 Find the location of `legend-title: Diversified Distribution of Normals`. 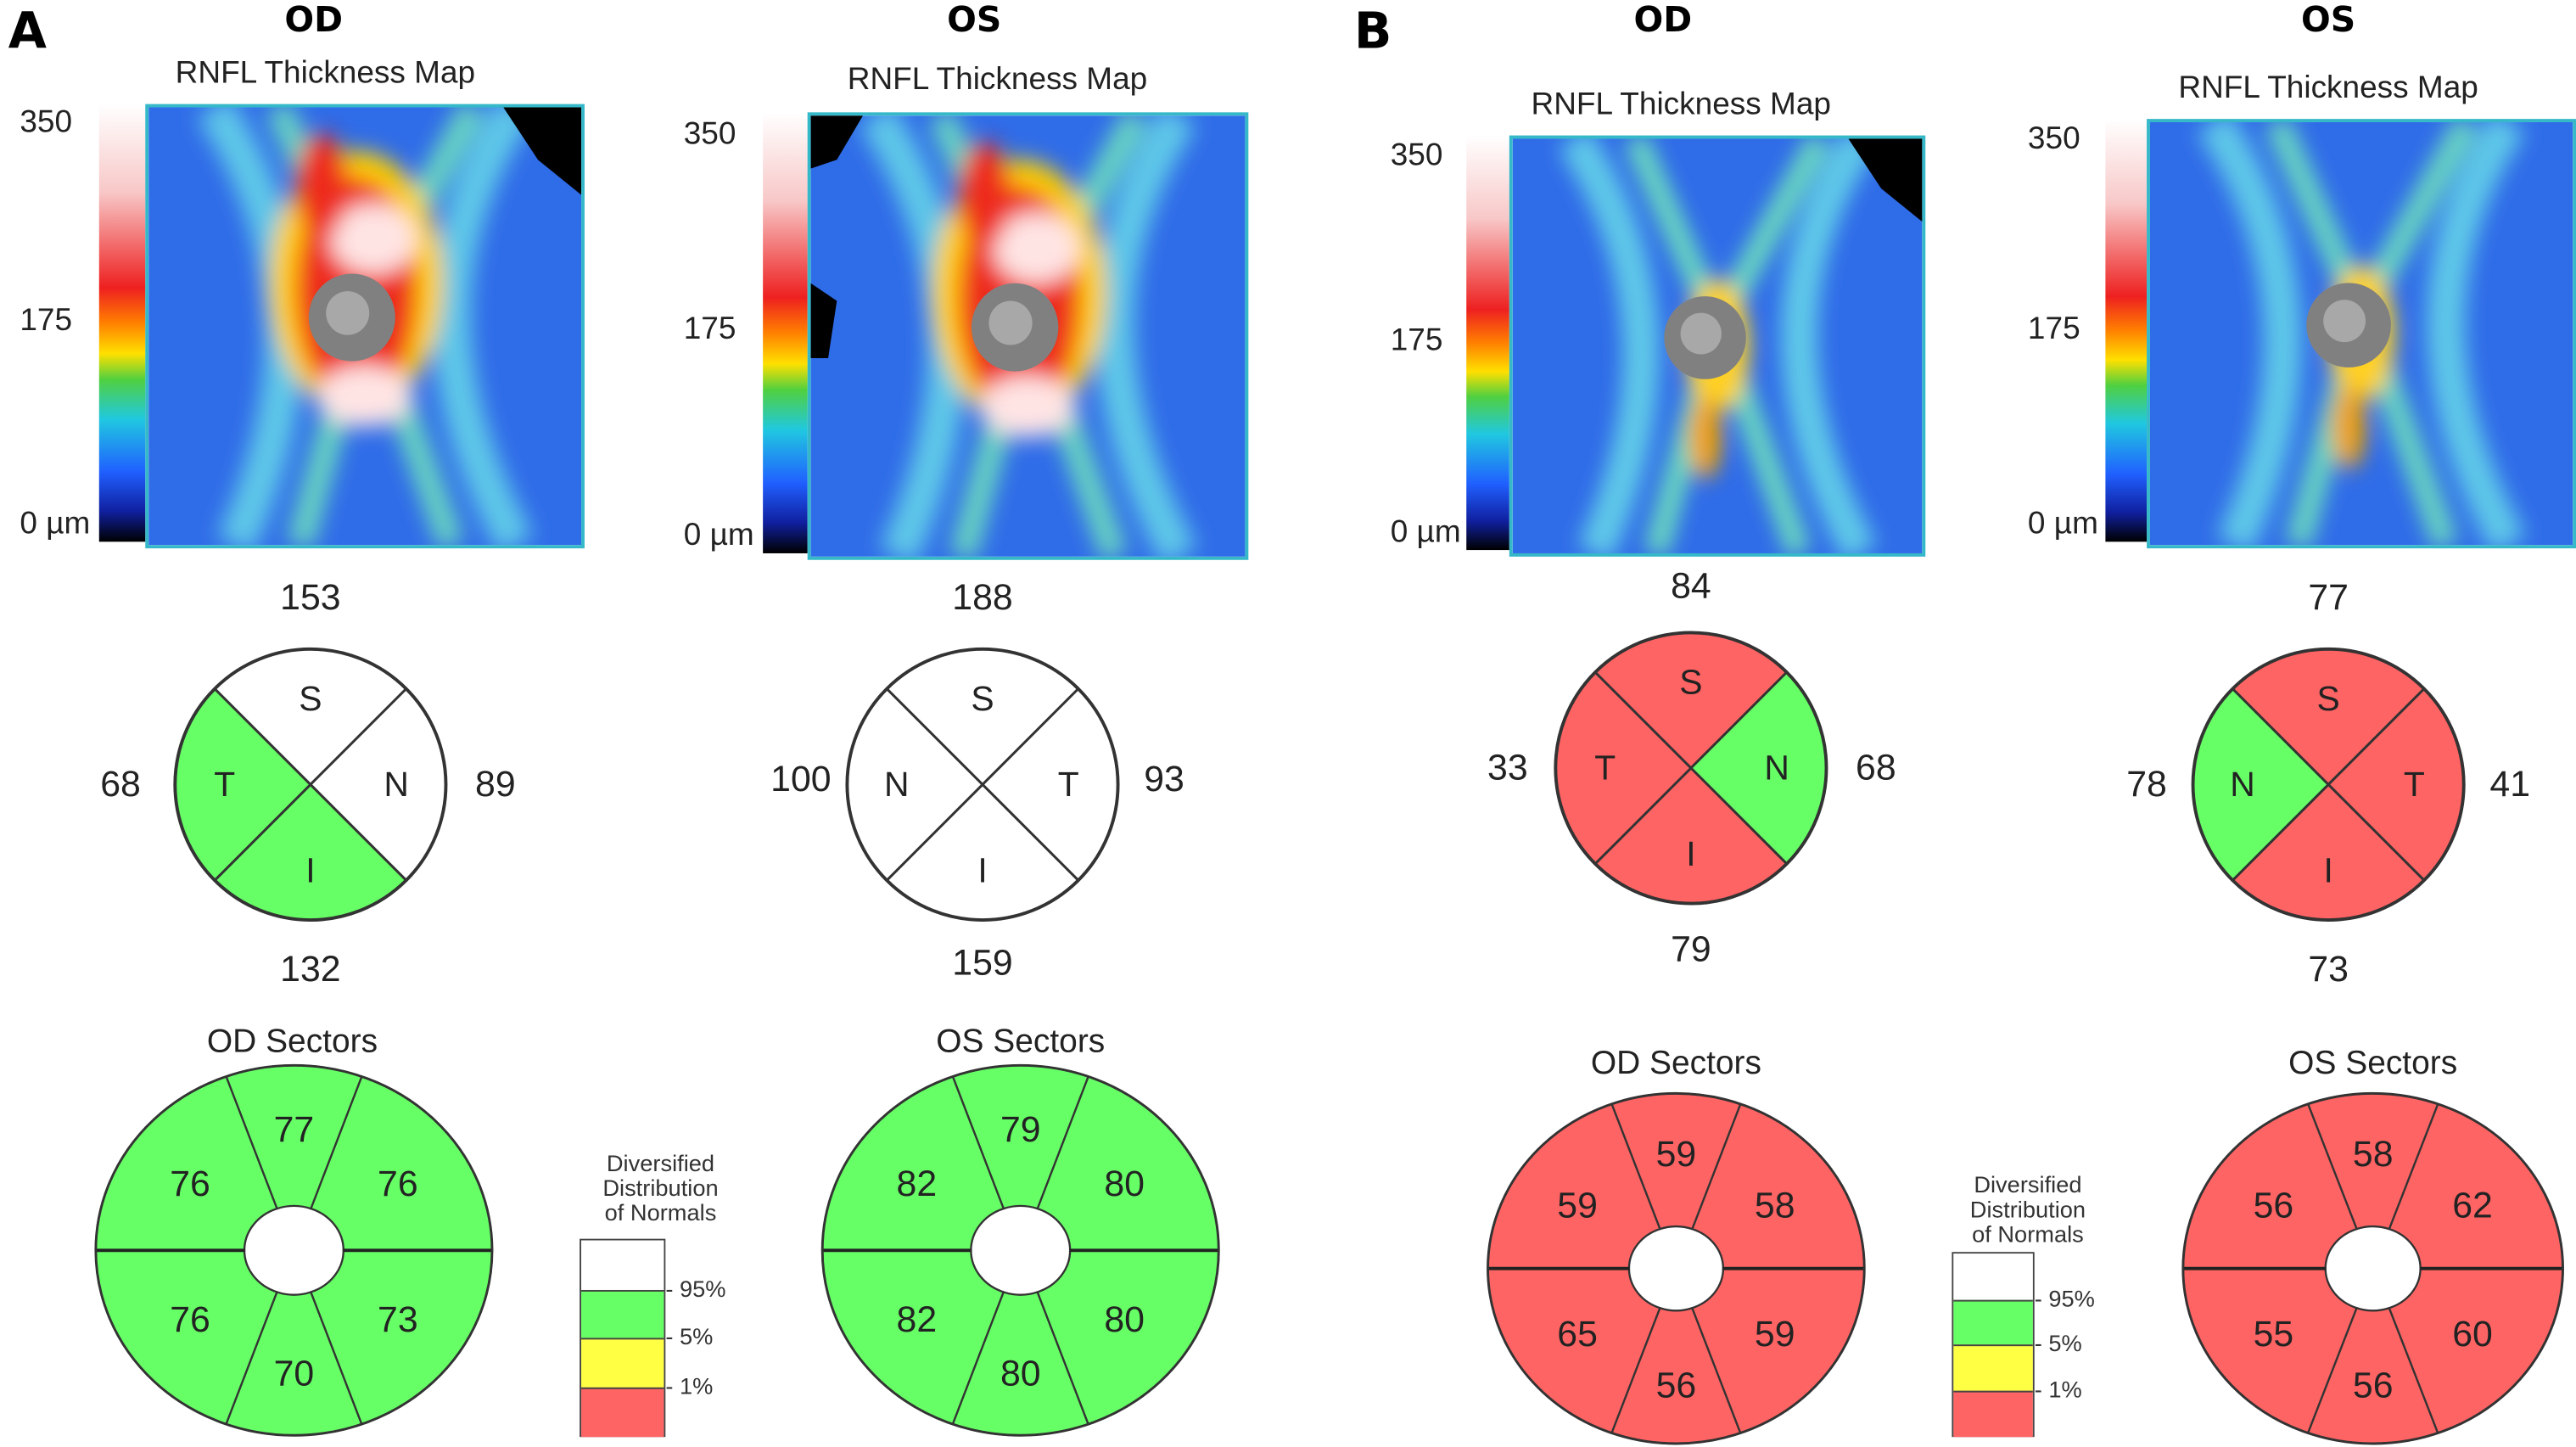

legend-title: Diversified Distribution of Normals is located at coordinates (660, 1187).